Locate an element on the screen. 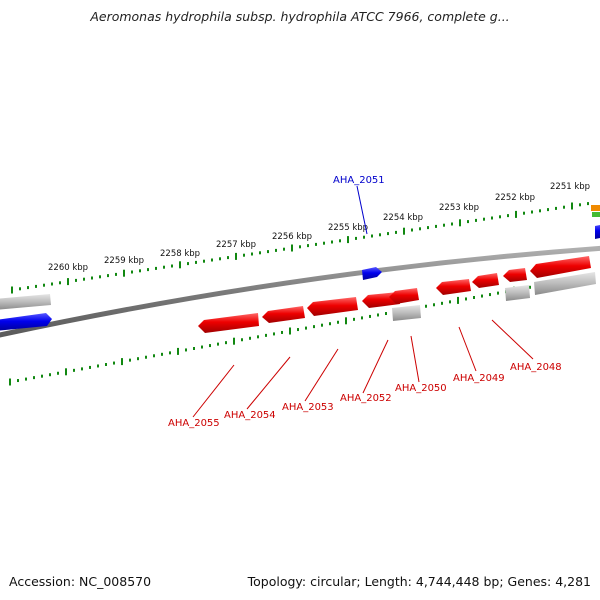  gene-label-AHA_2051: AHA_2051 is located at coordinates (359, 180).